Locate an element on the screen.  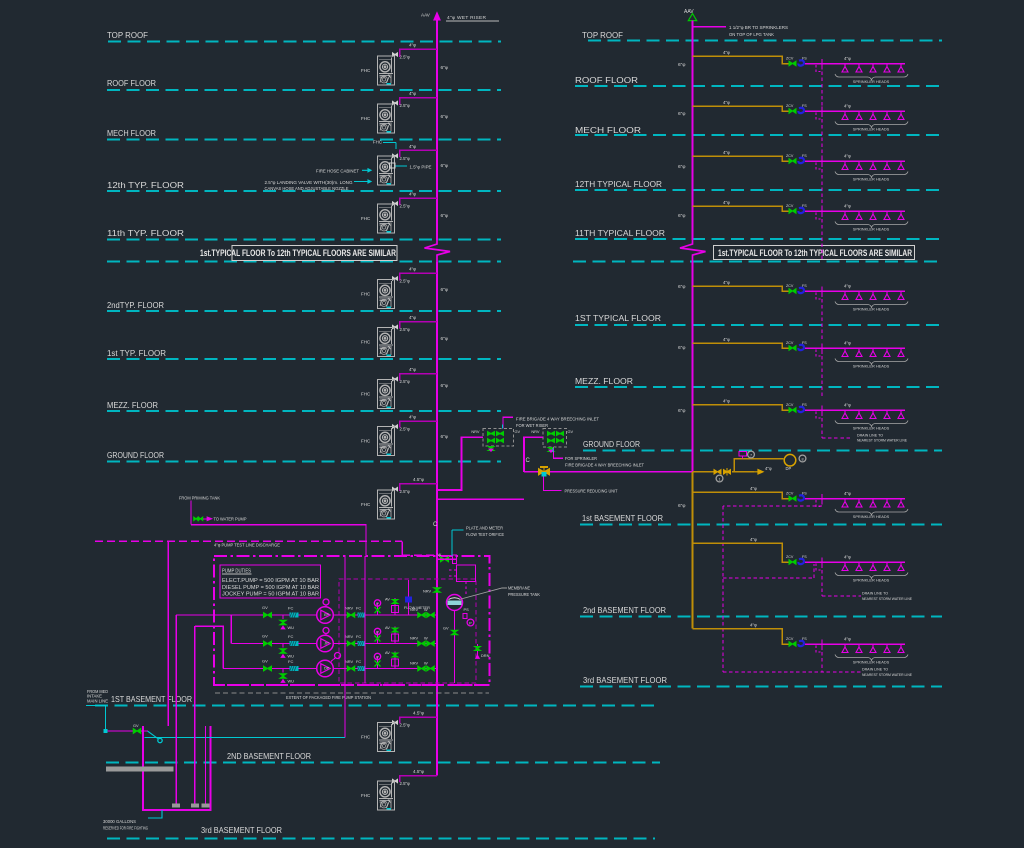
svg-text:JOCKEY PUMP = 50 IGPM AT 1: JOCKEY PUMP = 50 IGPM AT 10 BAR is located at coordinates (270, 595).